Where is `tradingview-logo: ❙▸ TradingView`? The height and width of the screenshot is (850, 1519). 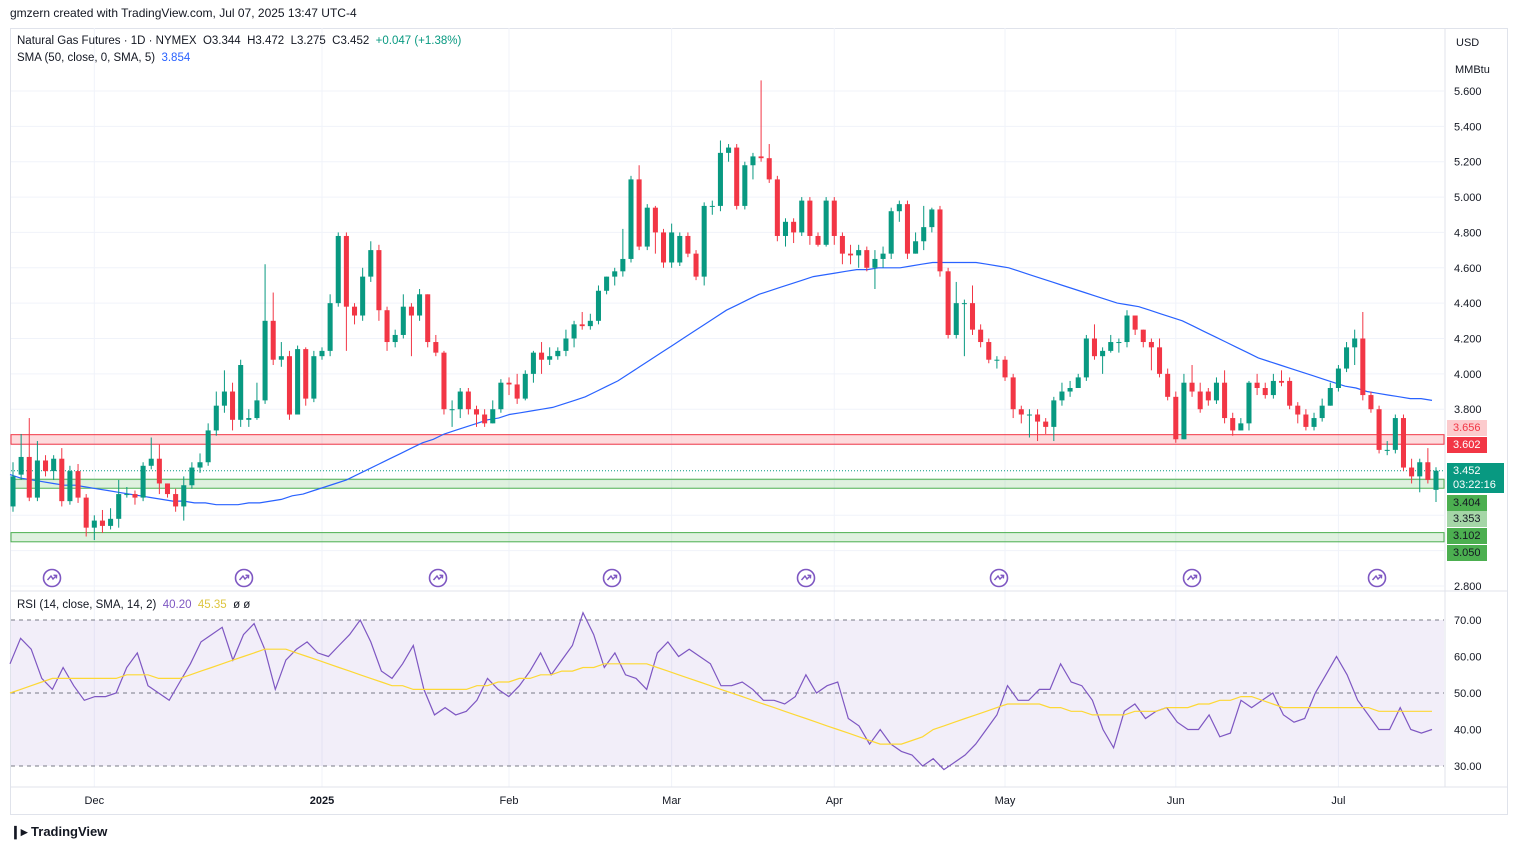
tradingview-logo: ❙▸ TradingView is located at coordinates (58, 832).